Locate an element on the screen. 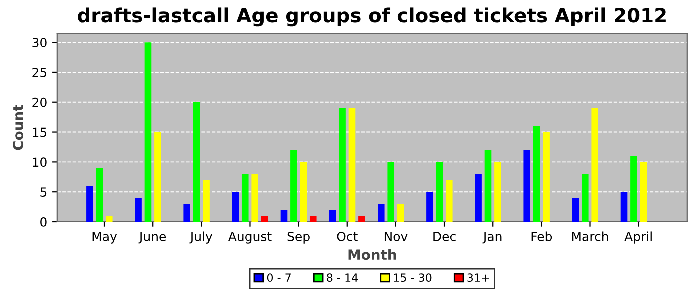 This screenshot has height=300, width=700. y-tick-label: 15 is located at coordinates (40, 133).